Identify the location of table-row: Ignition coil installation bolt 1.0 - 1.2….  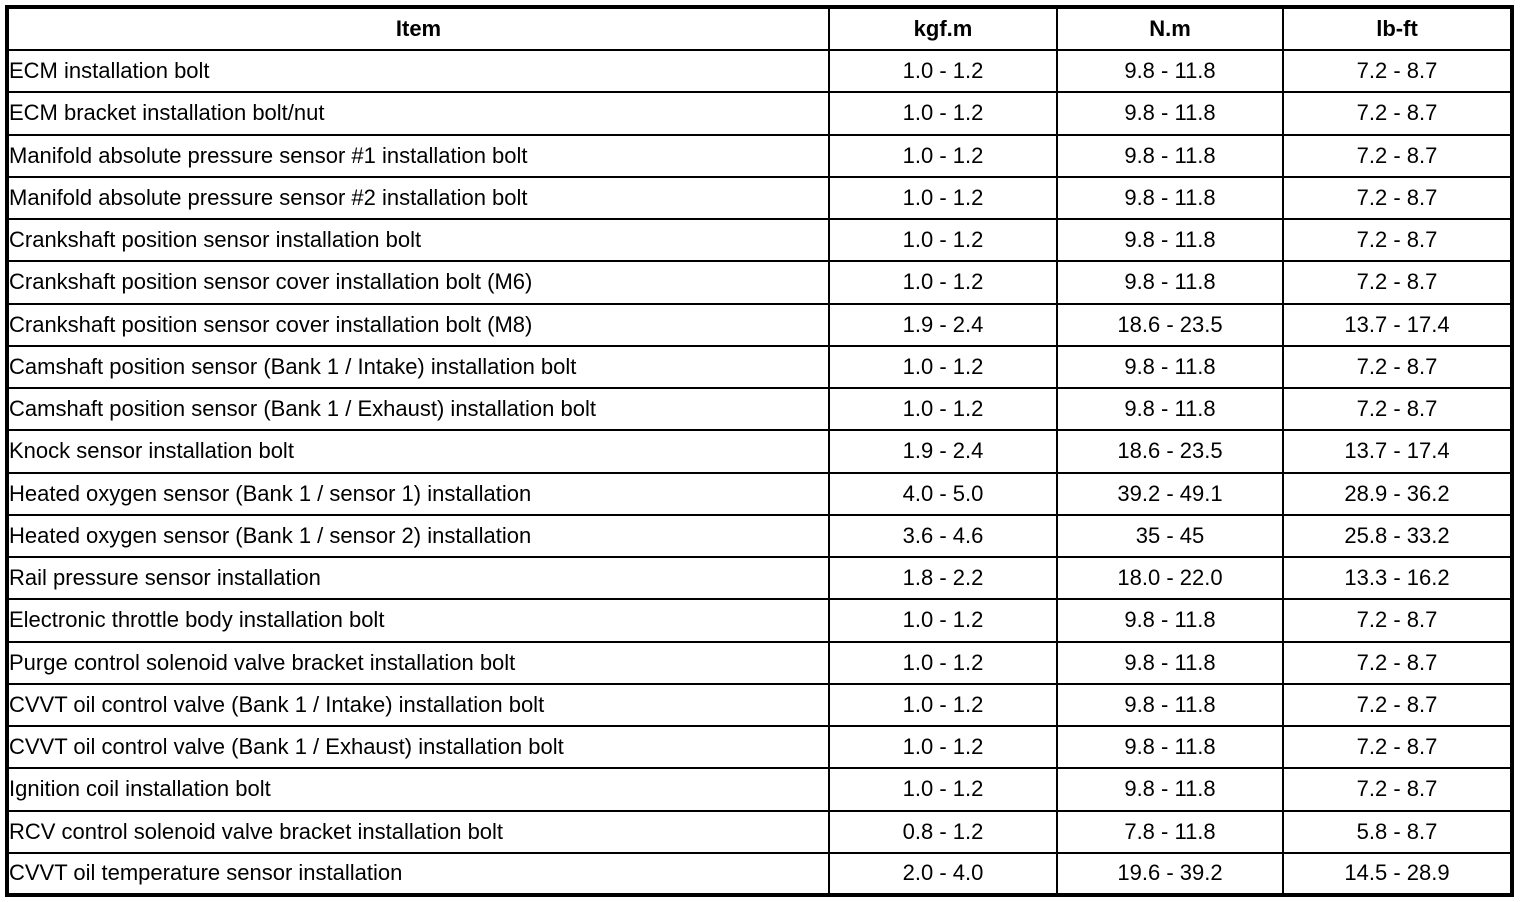
(759, 789).